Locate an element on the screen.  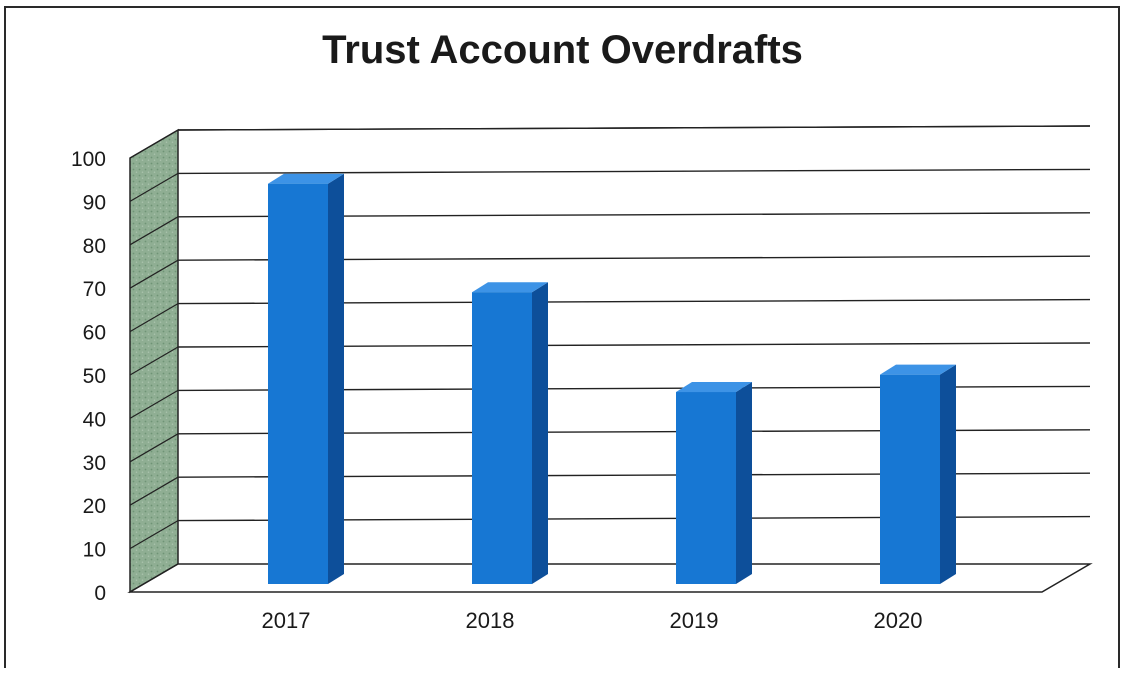
chart-title: Trust Account Overdrafts is located at coordinates (562, 50).